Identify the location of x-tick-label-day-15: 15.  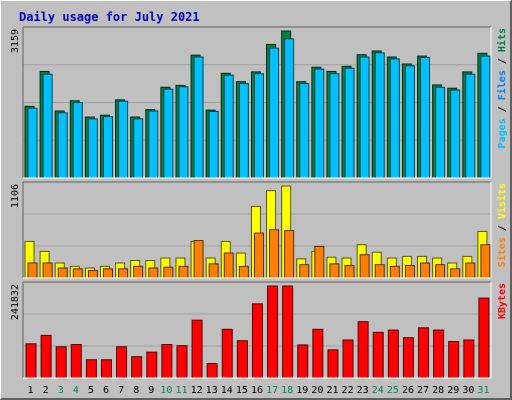
(242, 390).